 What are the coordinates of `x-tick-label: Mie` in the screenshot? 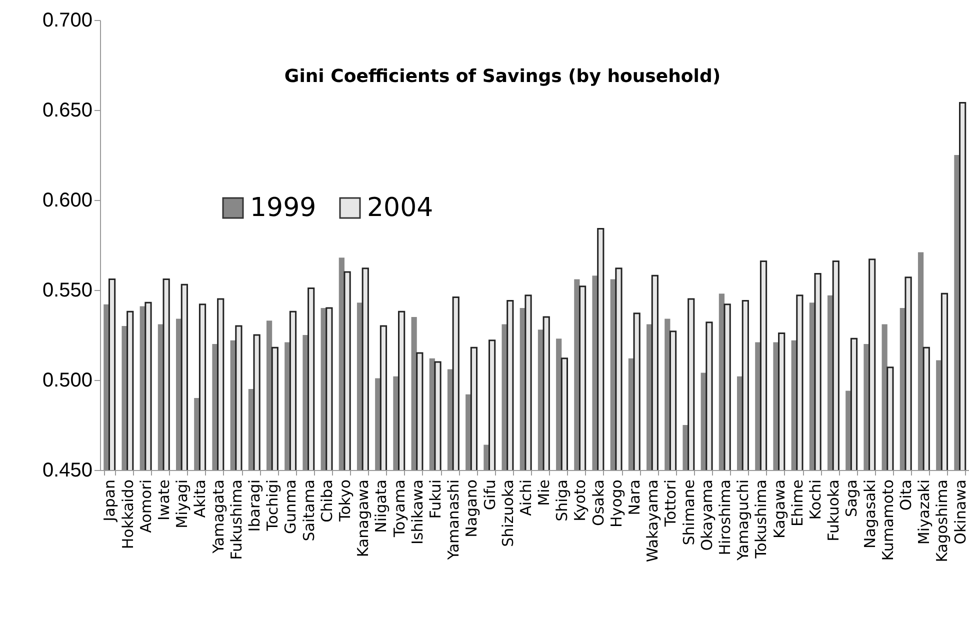 It's located at (544, 493).